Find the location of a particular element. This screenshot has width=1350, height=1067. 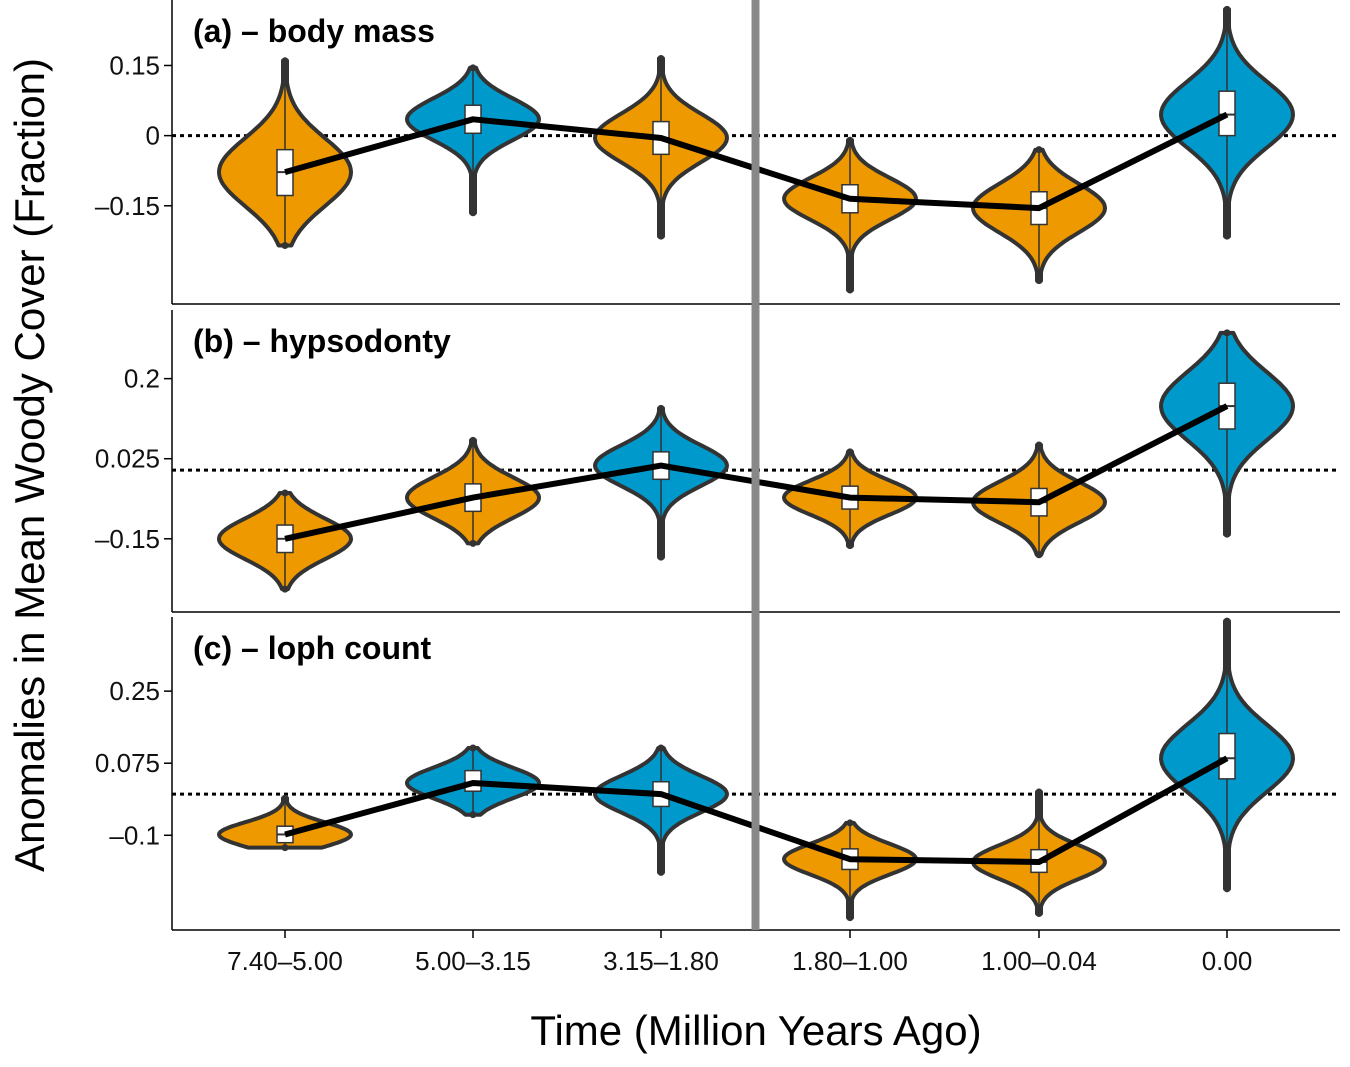

x-tick-label: 3.15–1.80 is located at coordinates (661, 961).